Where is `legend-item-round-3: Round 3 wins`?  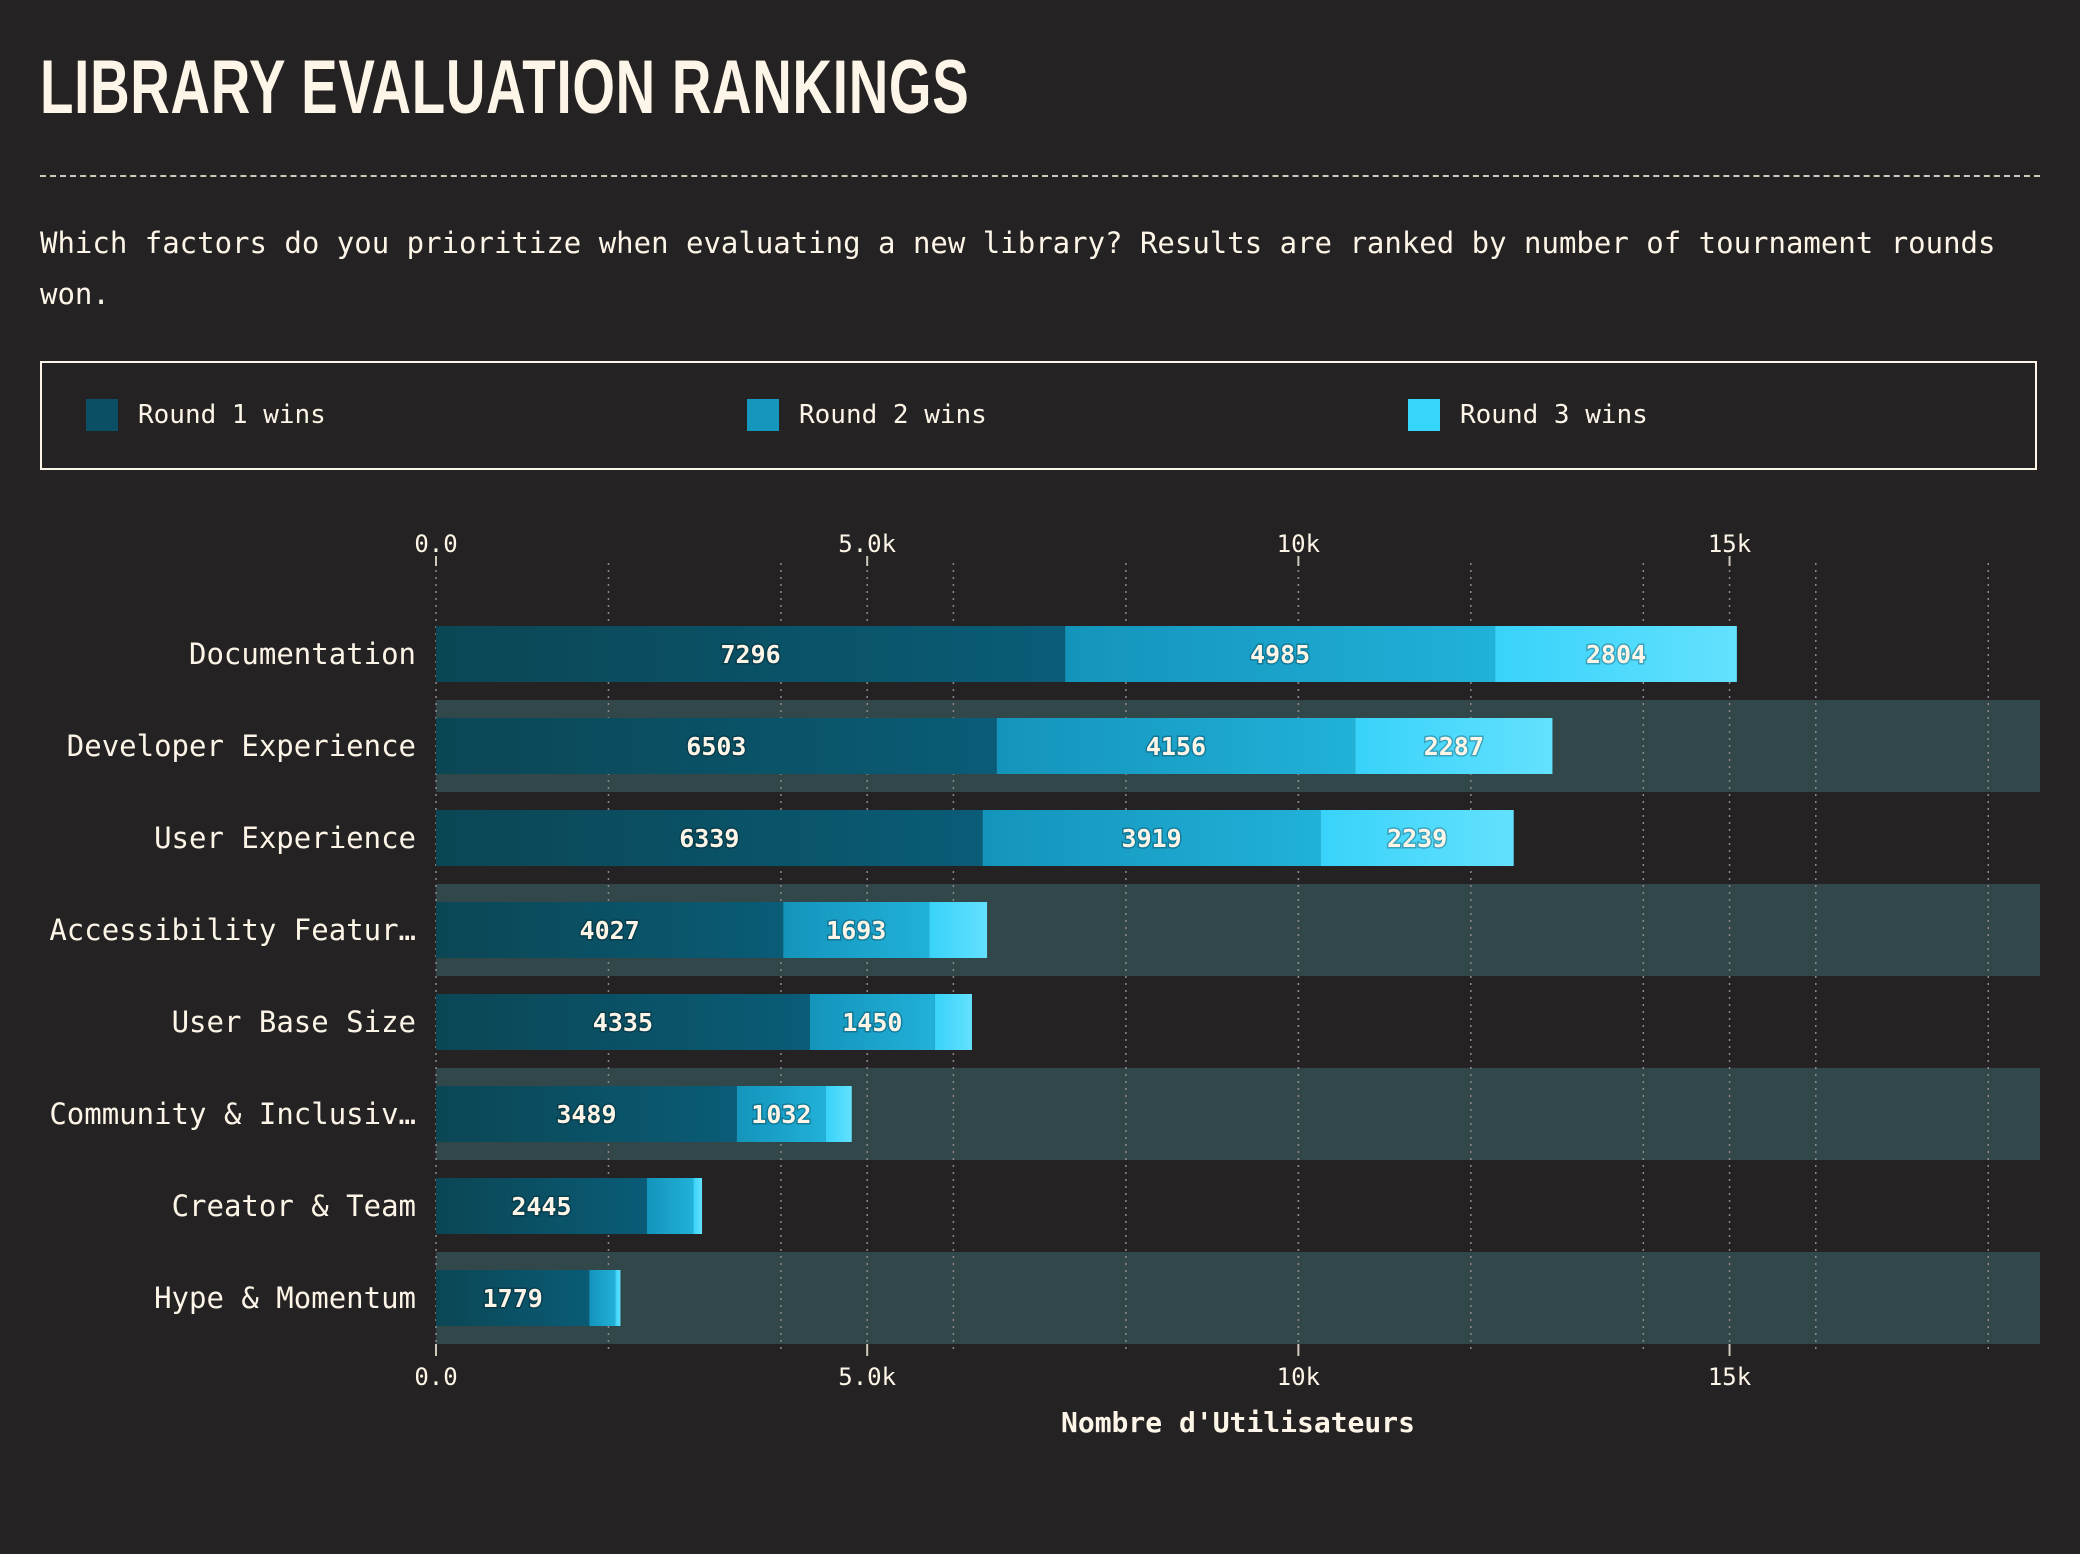
legend-item-round-3: Round 3 wins is located at coordinates (1528, 415).